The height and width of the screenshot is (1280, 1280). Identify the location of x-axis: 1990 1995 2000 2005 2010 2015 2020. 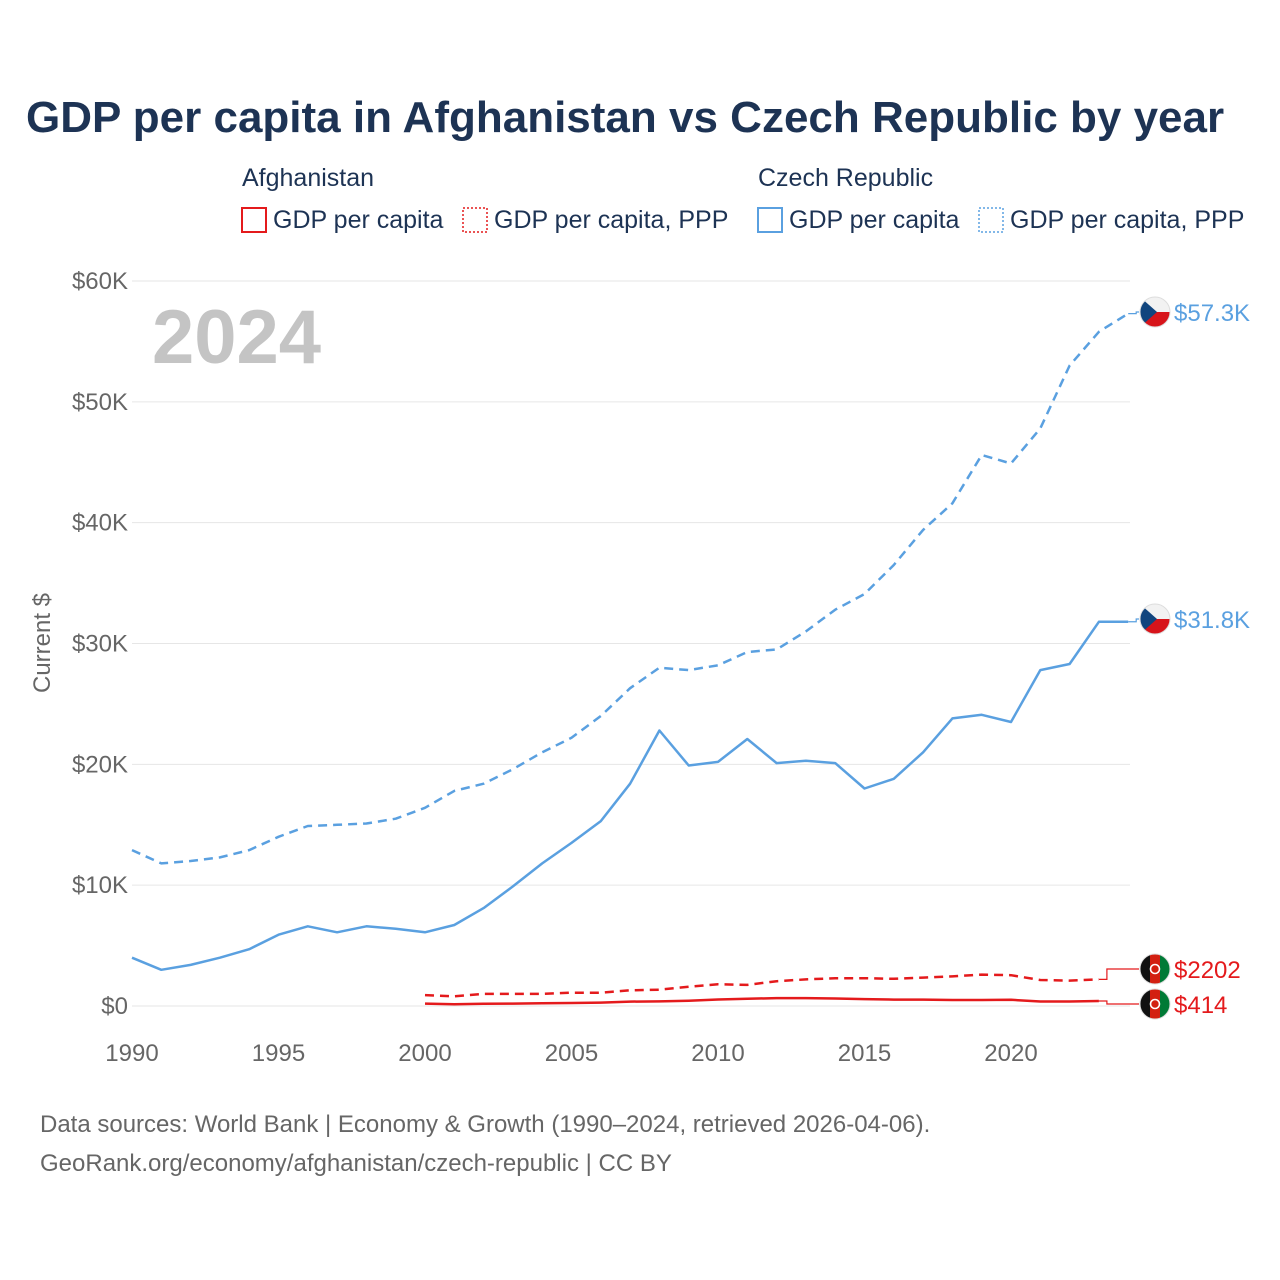
(571, 1053).